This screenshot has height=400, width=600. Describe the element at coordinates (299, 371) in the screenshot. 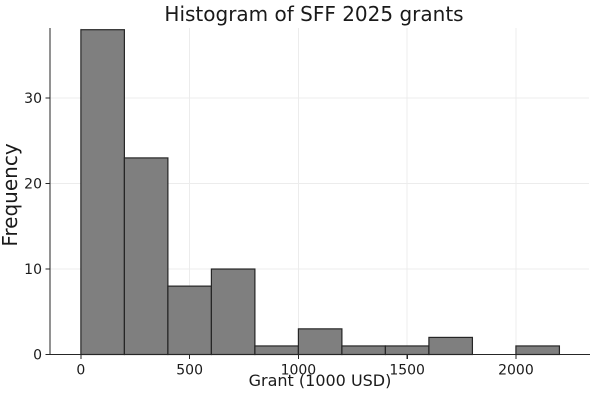

I see `x-tick-label: 1000` at that location.